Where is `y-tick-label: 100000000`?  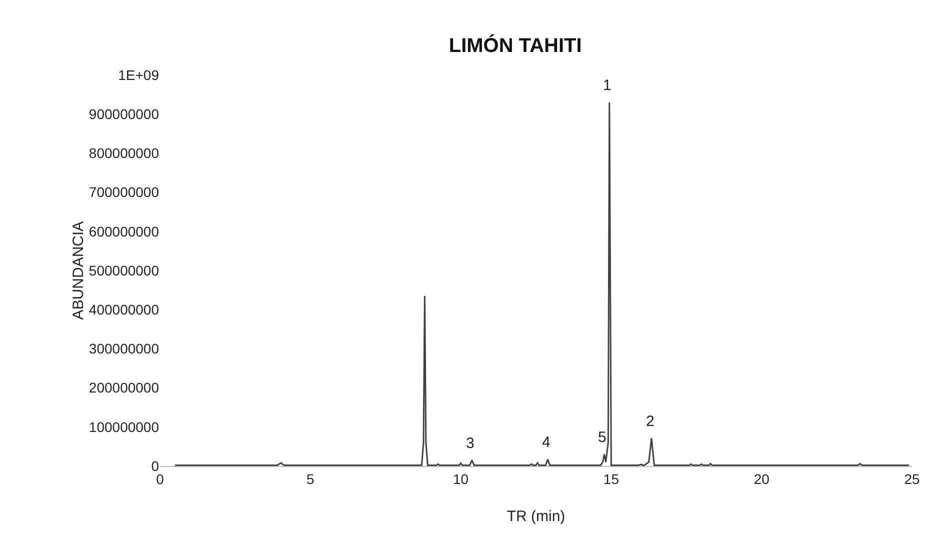
y-tick-label: 100000000 is located at coordinates (124, 426).